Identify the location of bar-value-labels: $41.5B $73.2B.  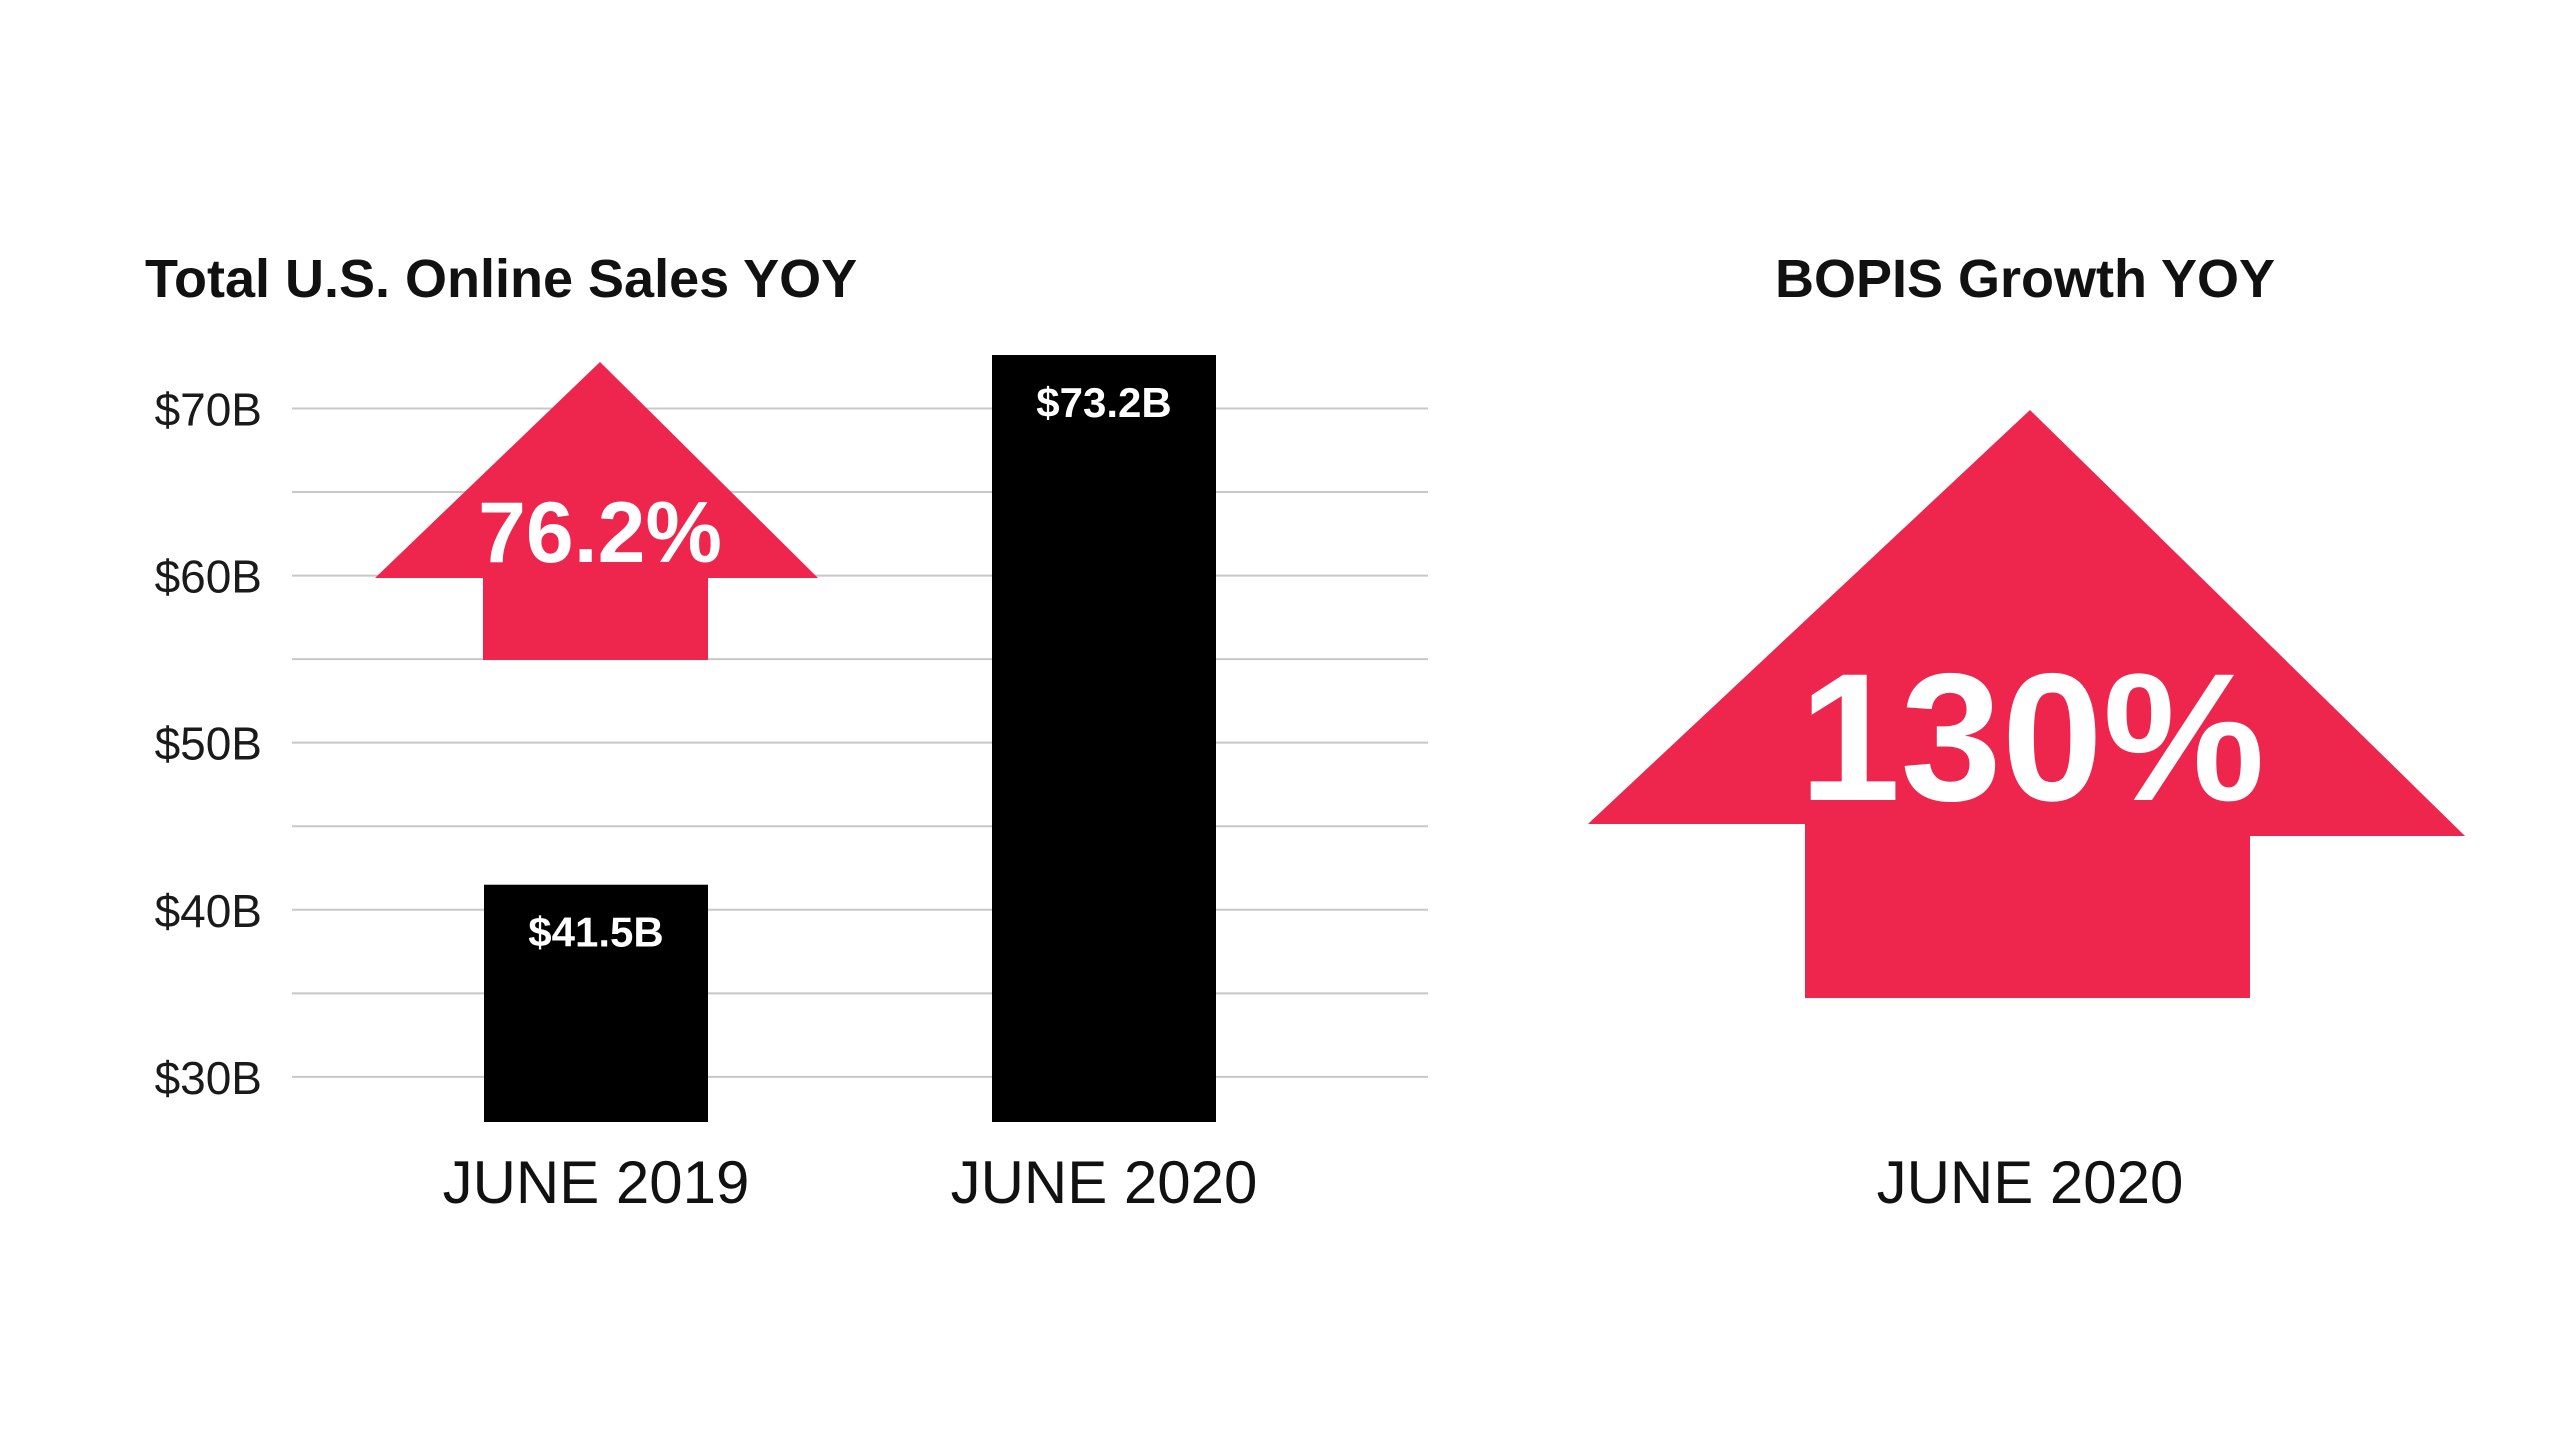
(849, 667).